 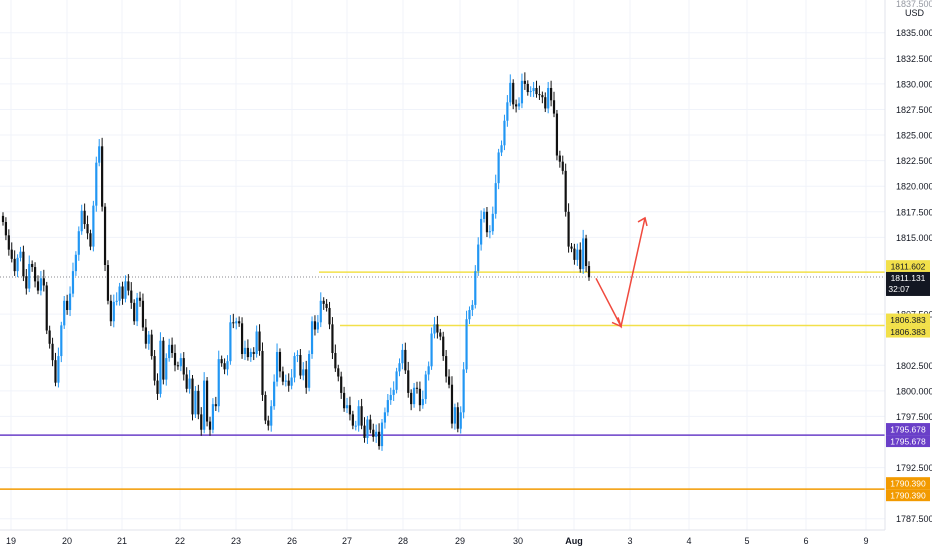 I want to click on current-price-label: 1811.131, so click(x=908, y=278).